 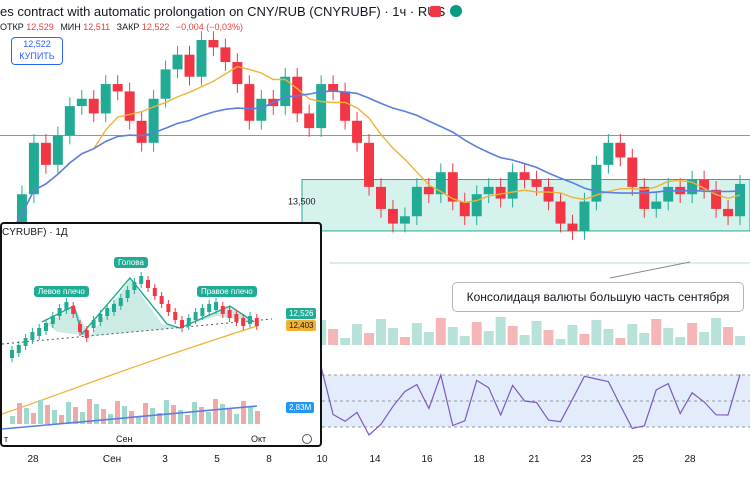 I want to click on neckline, so click(x=137, y=331).